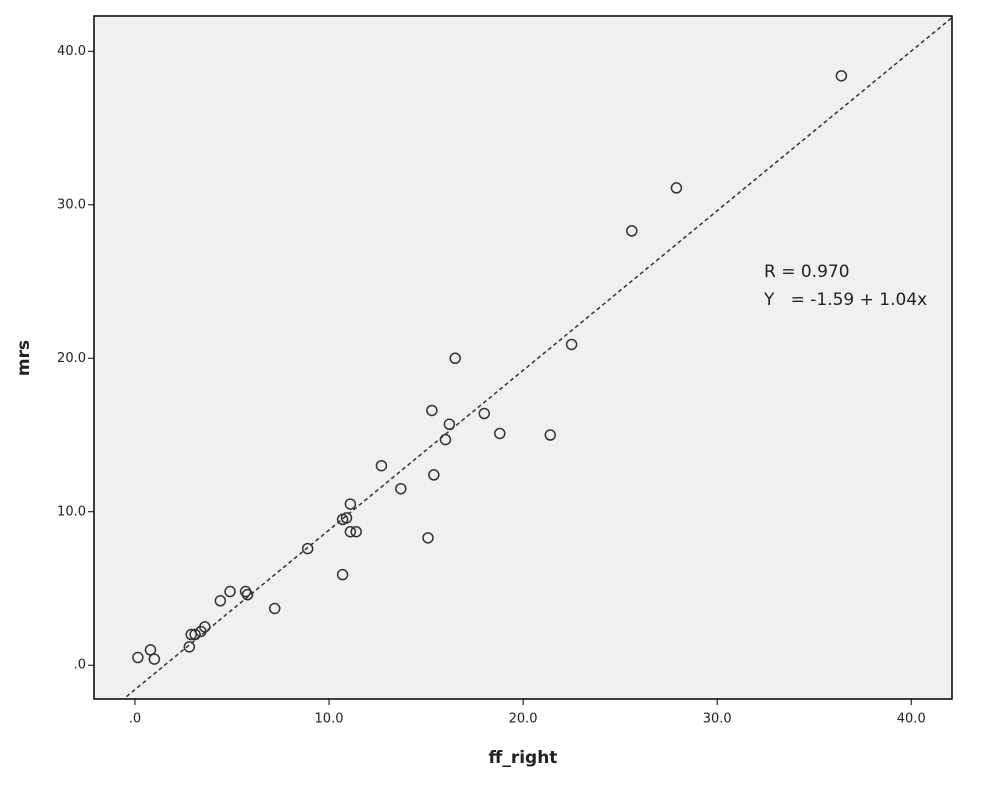  What do you see at coordinates (845, 300) in the screenshot?
I see `annotation: Y = -1.59 + 1.04x` at bounding box center [845, 300].